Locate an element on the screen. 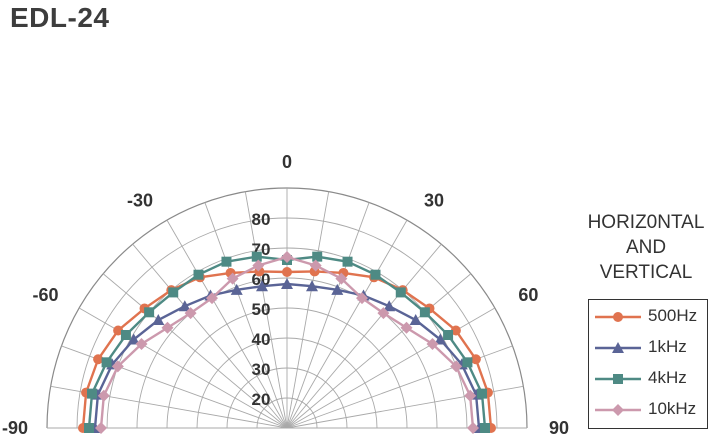  legend-label: 1kHz is located at coordinates (667, 346).